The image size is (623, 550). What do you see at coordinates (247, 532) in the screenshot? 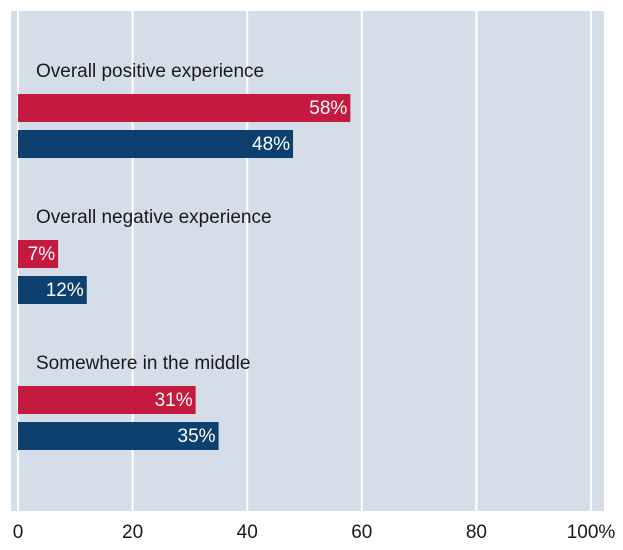
I see `x-tick-label: 40` at bounding box center [247, 532].